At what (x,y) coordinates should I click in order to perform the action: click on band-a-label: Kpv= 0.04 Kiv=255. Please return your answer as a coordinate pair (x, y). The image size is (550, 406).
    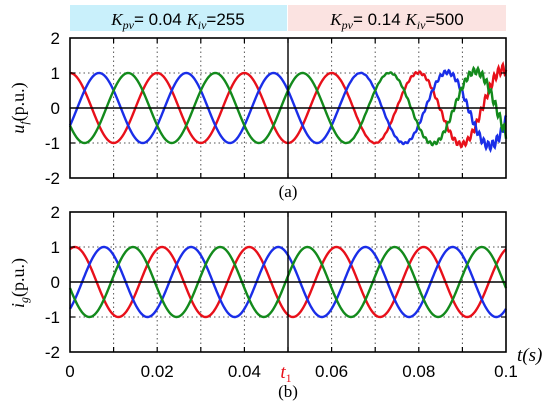
    Looking at the image, I should click on (177, 21).